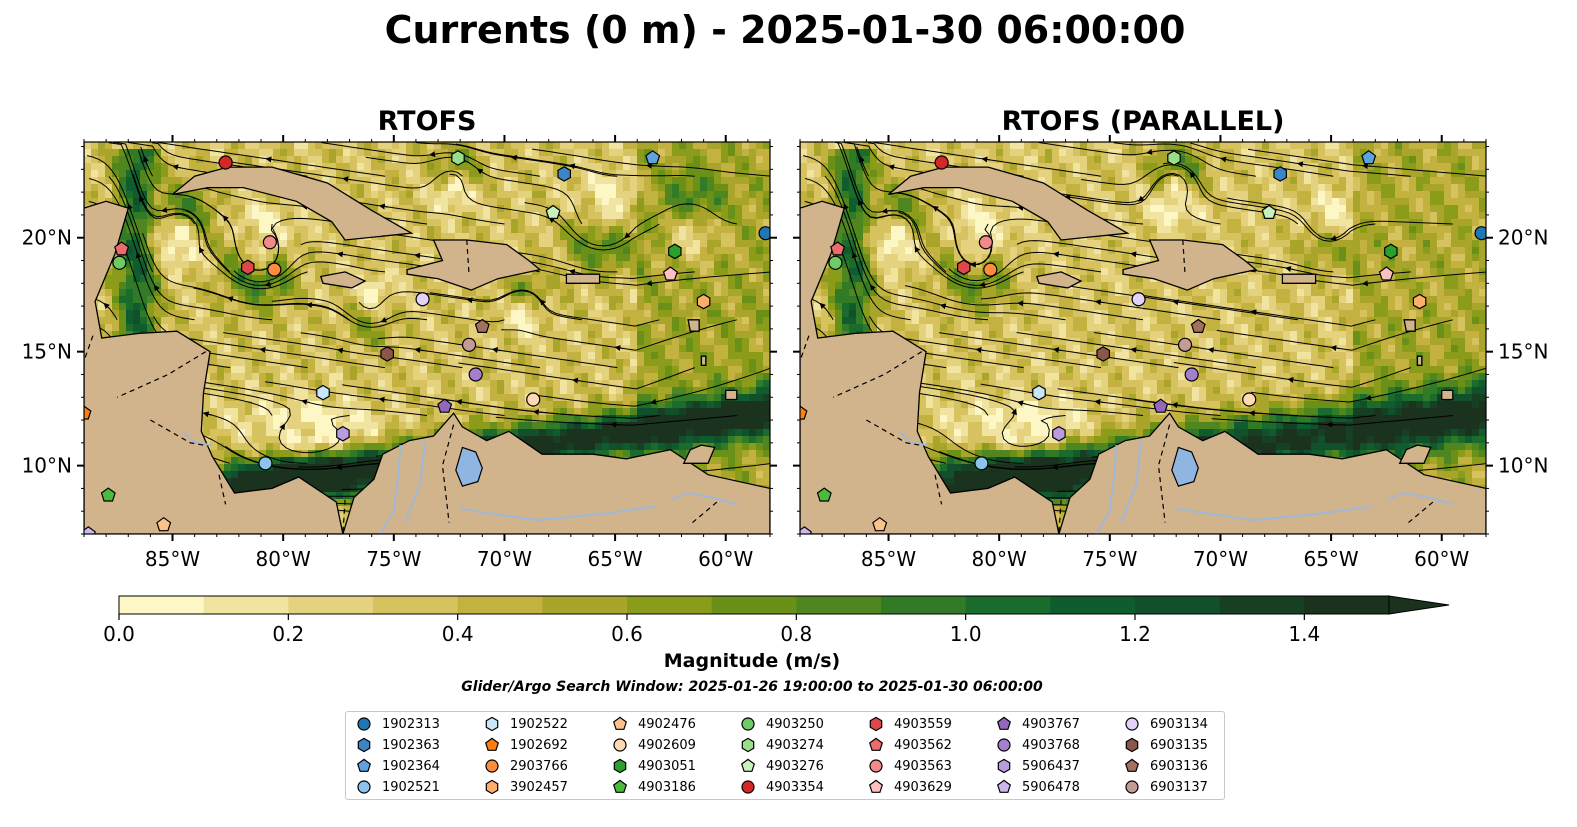 The width and height of the screenshot is (1577, 827). What do you see at coordinates (752, 661) in the screenshot?
I see `colorbar-label: Magnitude (m/s)` at bounding box center [752, 661].